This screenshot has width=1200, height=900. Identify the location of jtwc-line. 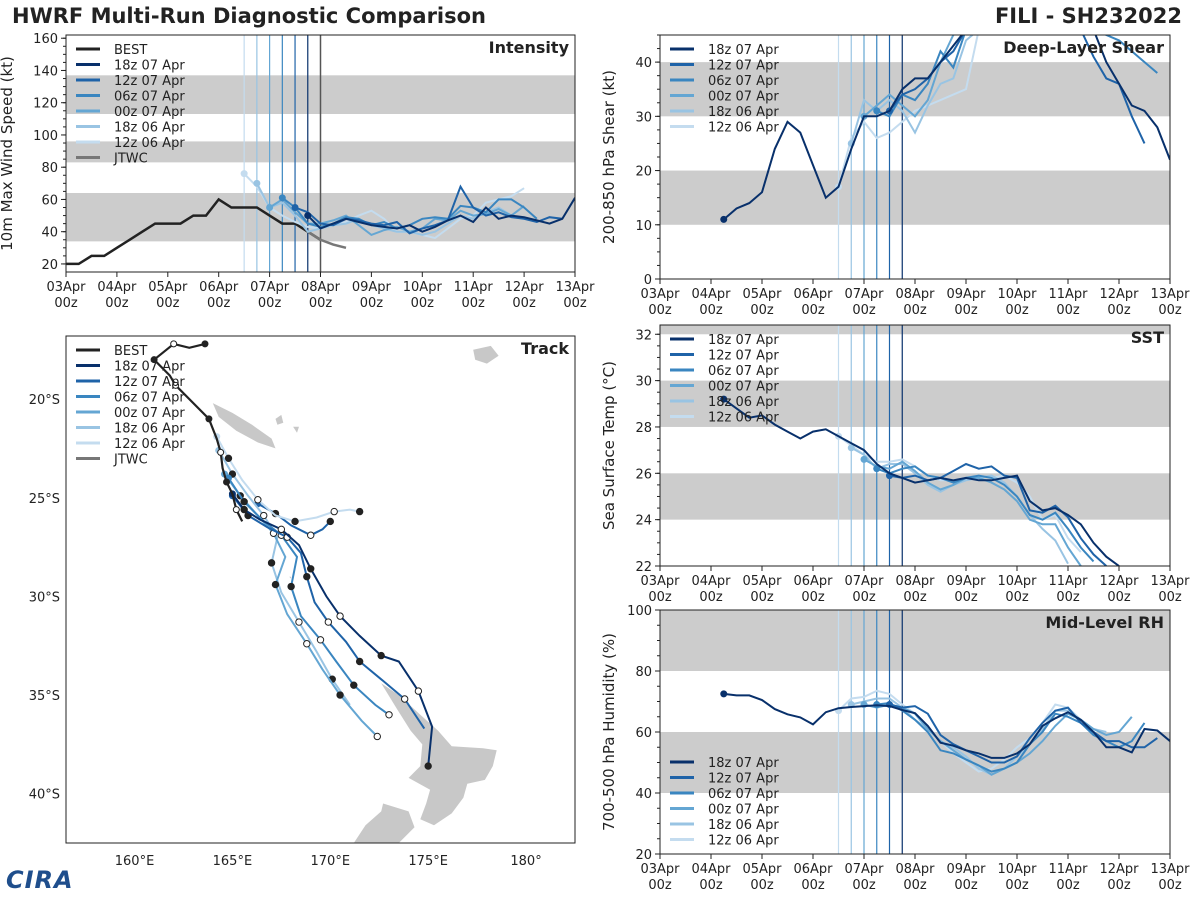
(327, 240).